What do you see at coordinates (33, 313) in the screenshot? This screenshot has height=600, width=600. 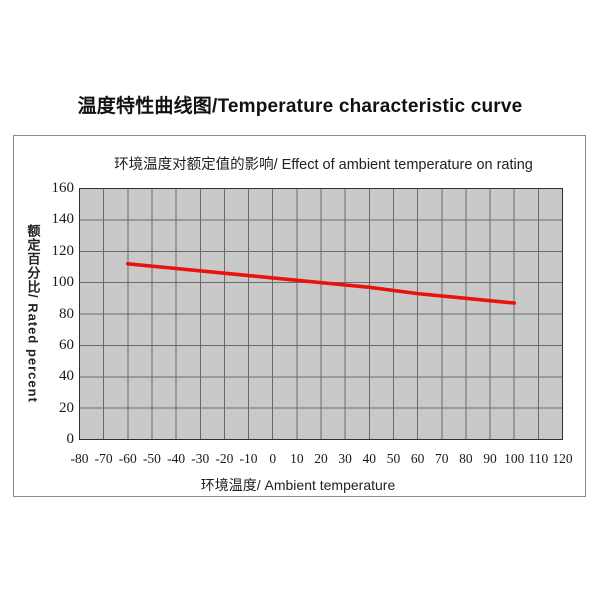 I see `y-axis-title: 额定百分比/ Rated percent` at bounding box center [33, 313].